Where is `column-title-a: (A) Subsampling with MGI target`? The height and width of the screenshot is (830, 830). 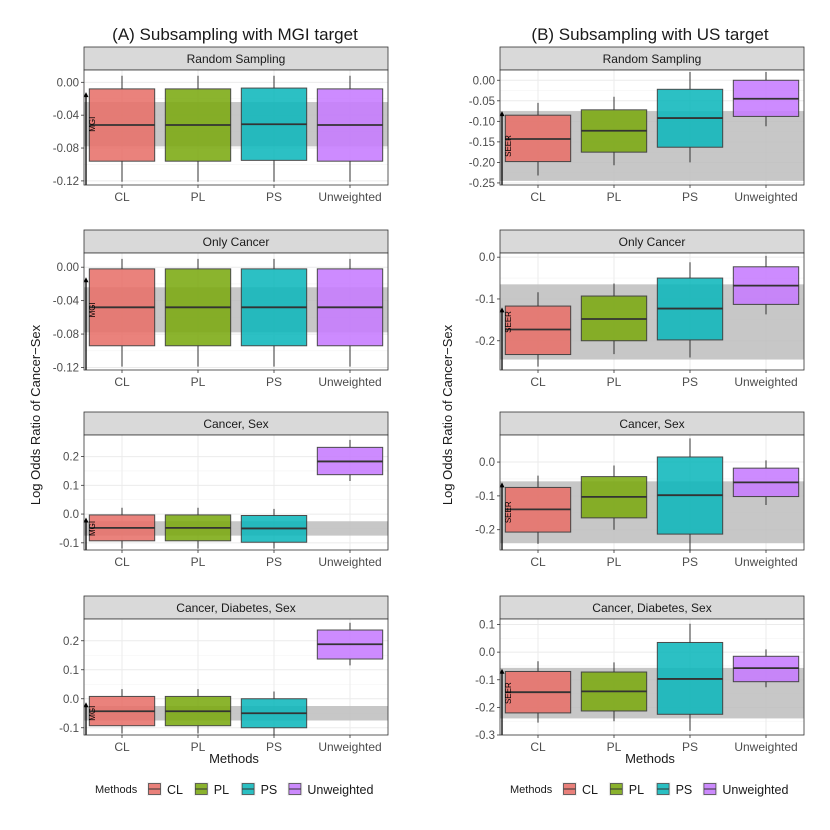 column-title-a: (A) Subsampling with MGI target is located at coordinates (235, 34).